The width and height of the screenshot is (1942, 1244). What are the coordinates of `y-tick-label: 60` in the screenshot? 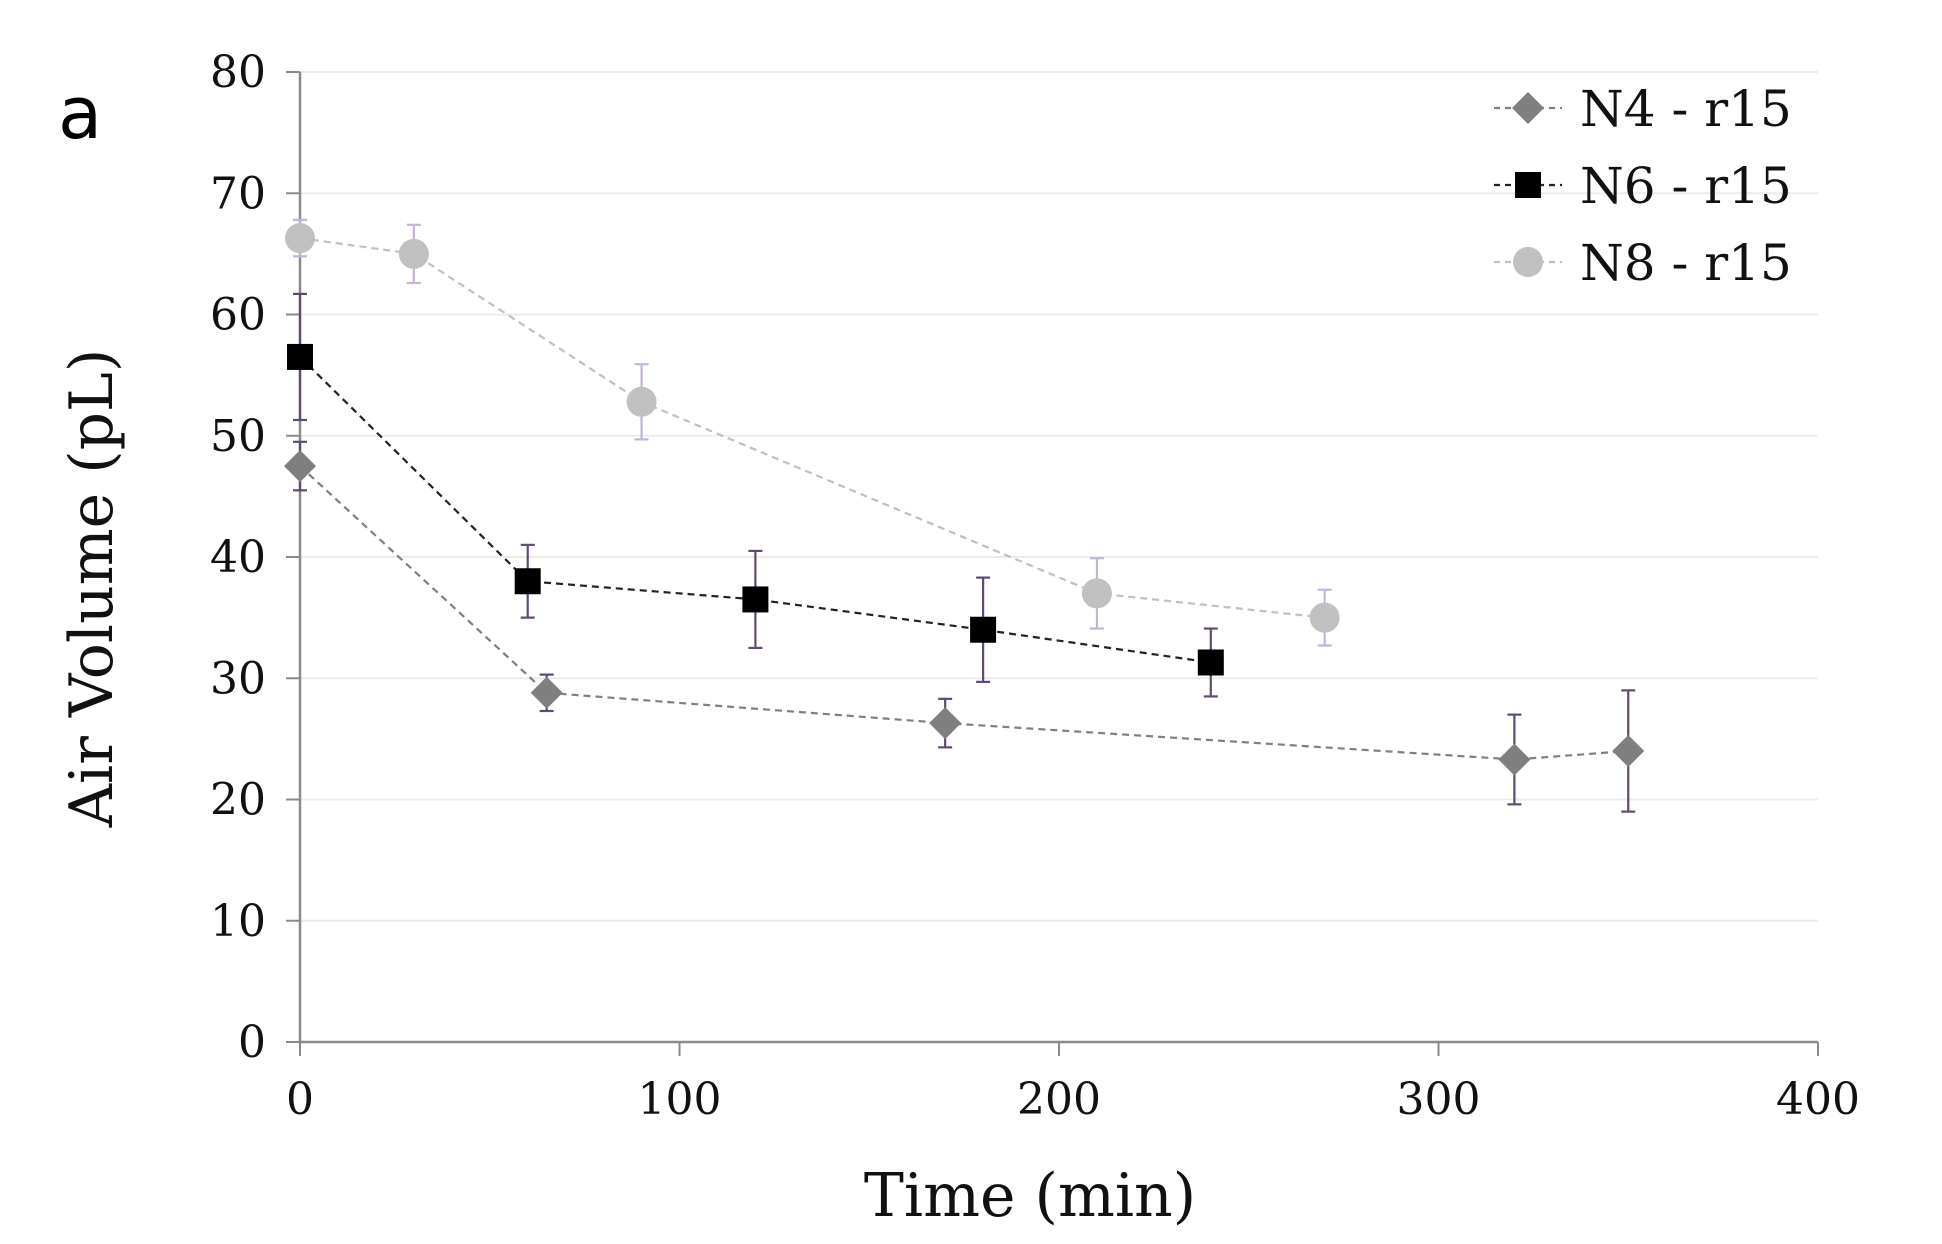 It's located at (238, 315).